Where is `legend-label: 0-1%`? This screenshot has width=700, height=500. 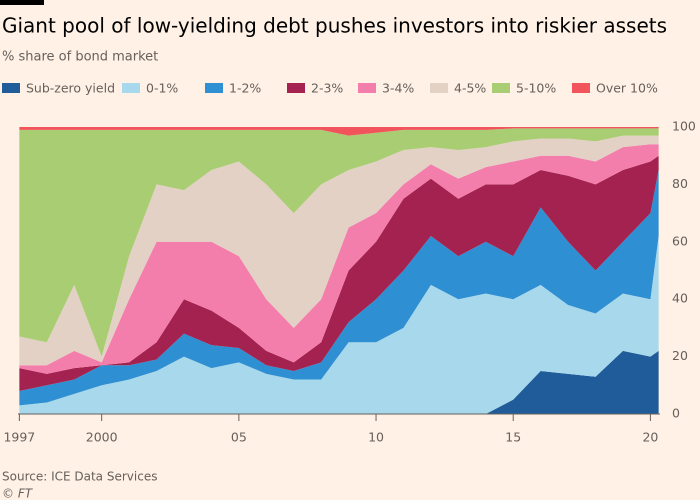
legend-label: 0-1% is located at coordinates (162, 88).